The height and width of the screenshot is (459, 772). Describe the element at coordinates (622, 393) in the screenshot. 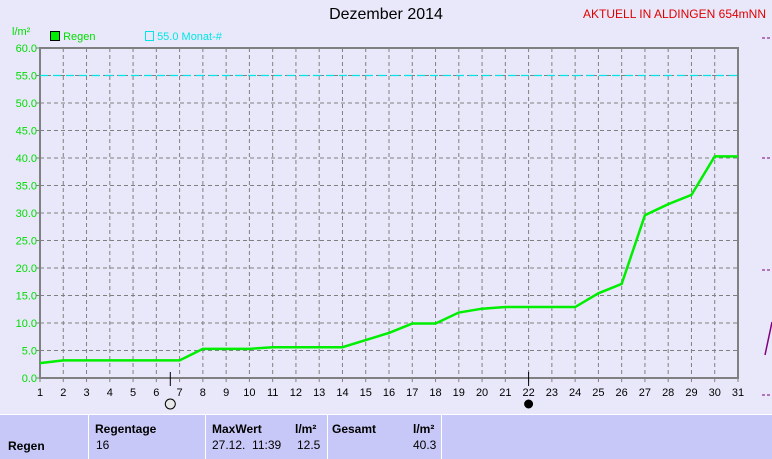

I see `x-tick-label: 26` at that location.